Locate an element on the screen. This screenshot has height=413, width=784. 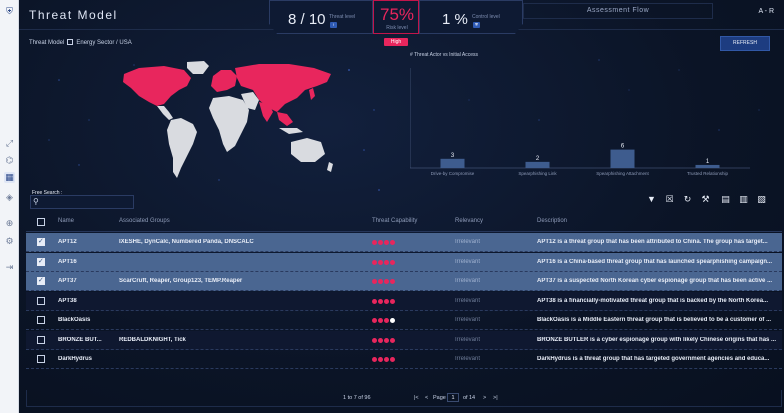
pagination-first-icon: |< is located at coordinates (416, 398).